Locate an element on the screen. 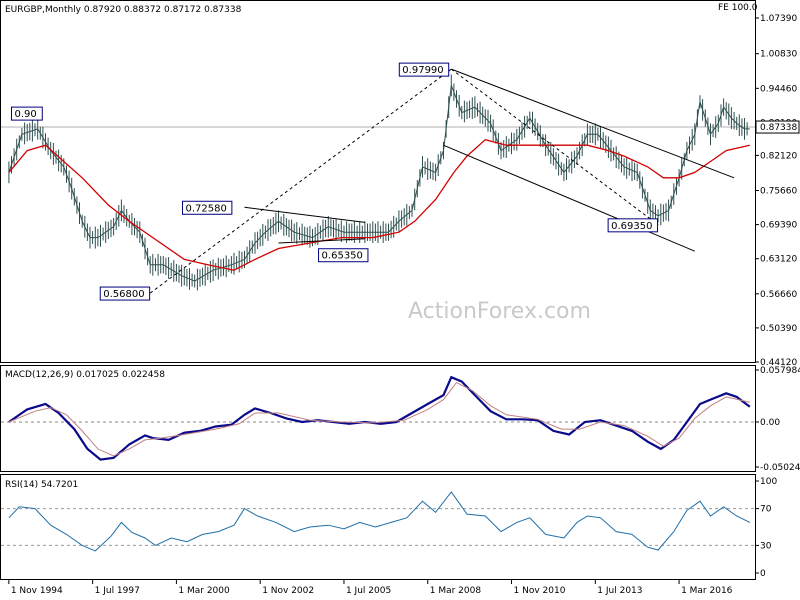 This screenshot has width=800, height=600. x-tick-label: 1 Mar 2008 is located at coordinates (456, 591).